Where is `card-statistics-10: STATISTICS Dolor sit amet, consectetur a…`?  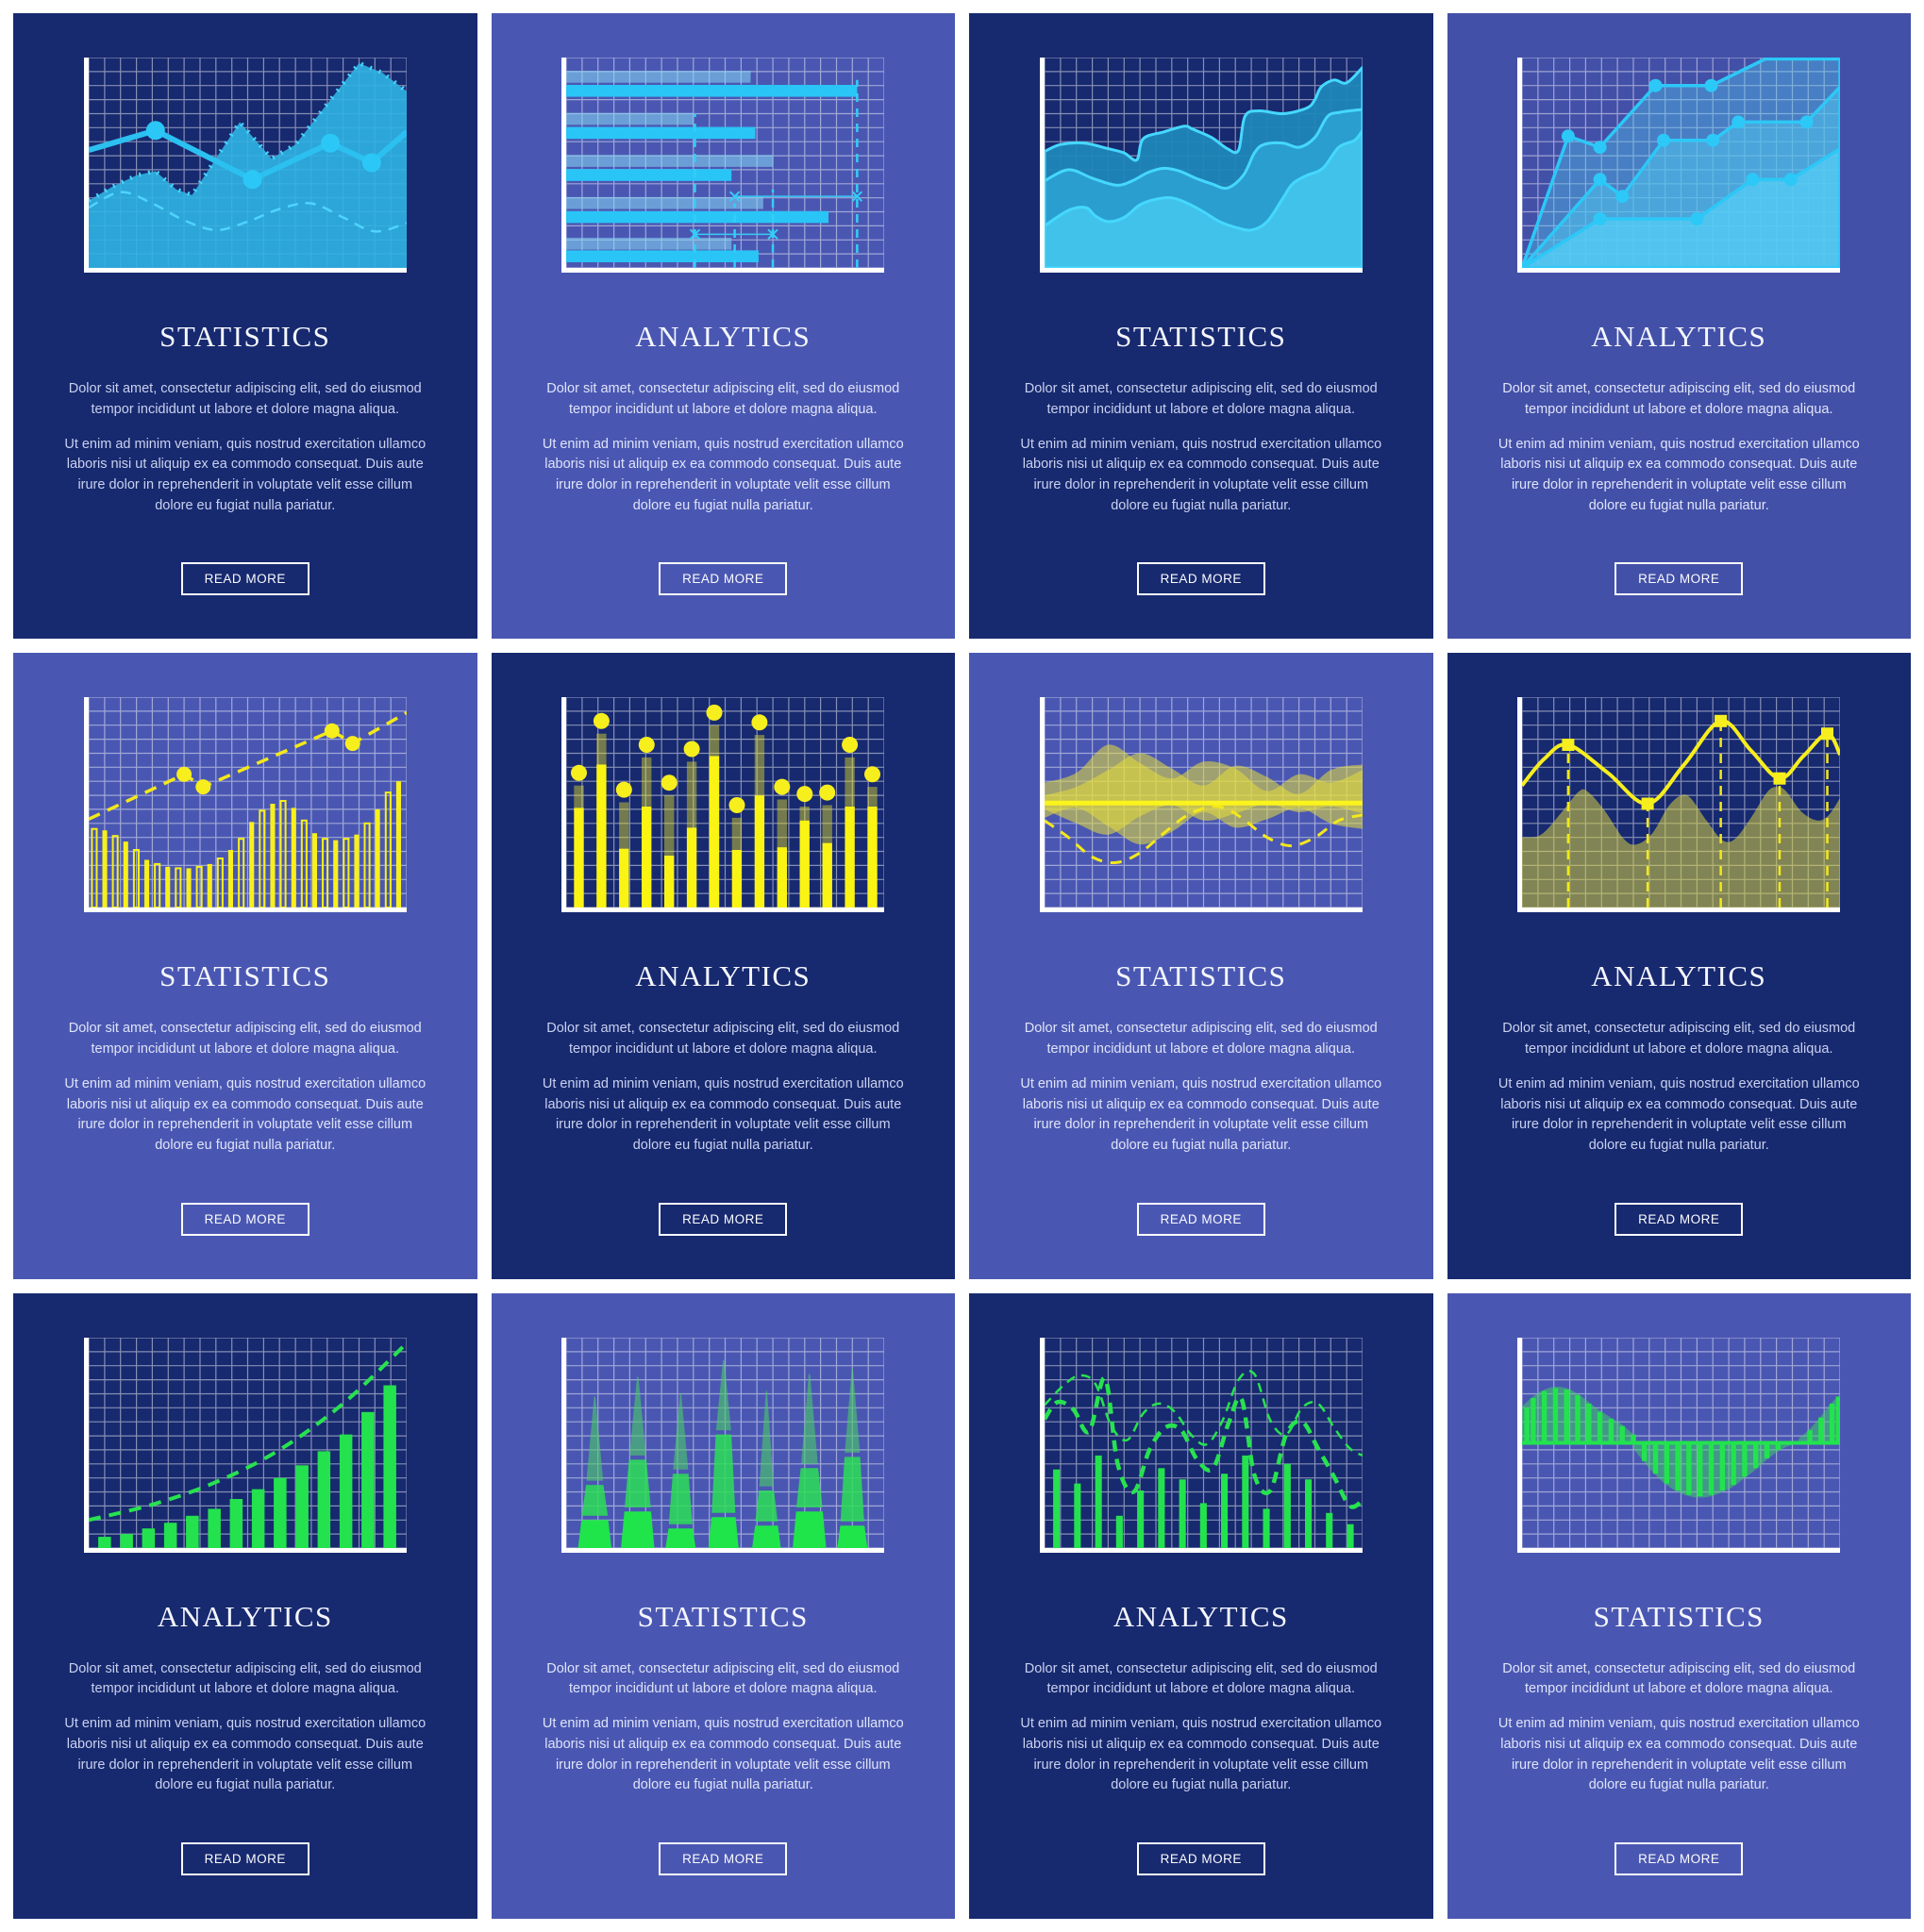
card-statistics-10: STATISTICS Dolor sit amet, consectetur a… is located at coordinates (723, 1606).